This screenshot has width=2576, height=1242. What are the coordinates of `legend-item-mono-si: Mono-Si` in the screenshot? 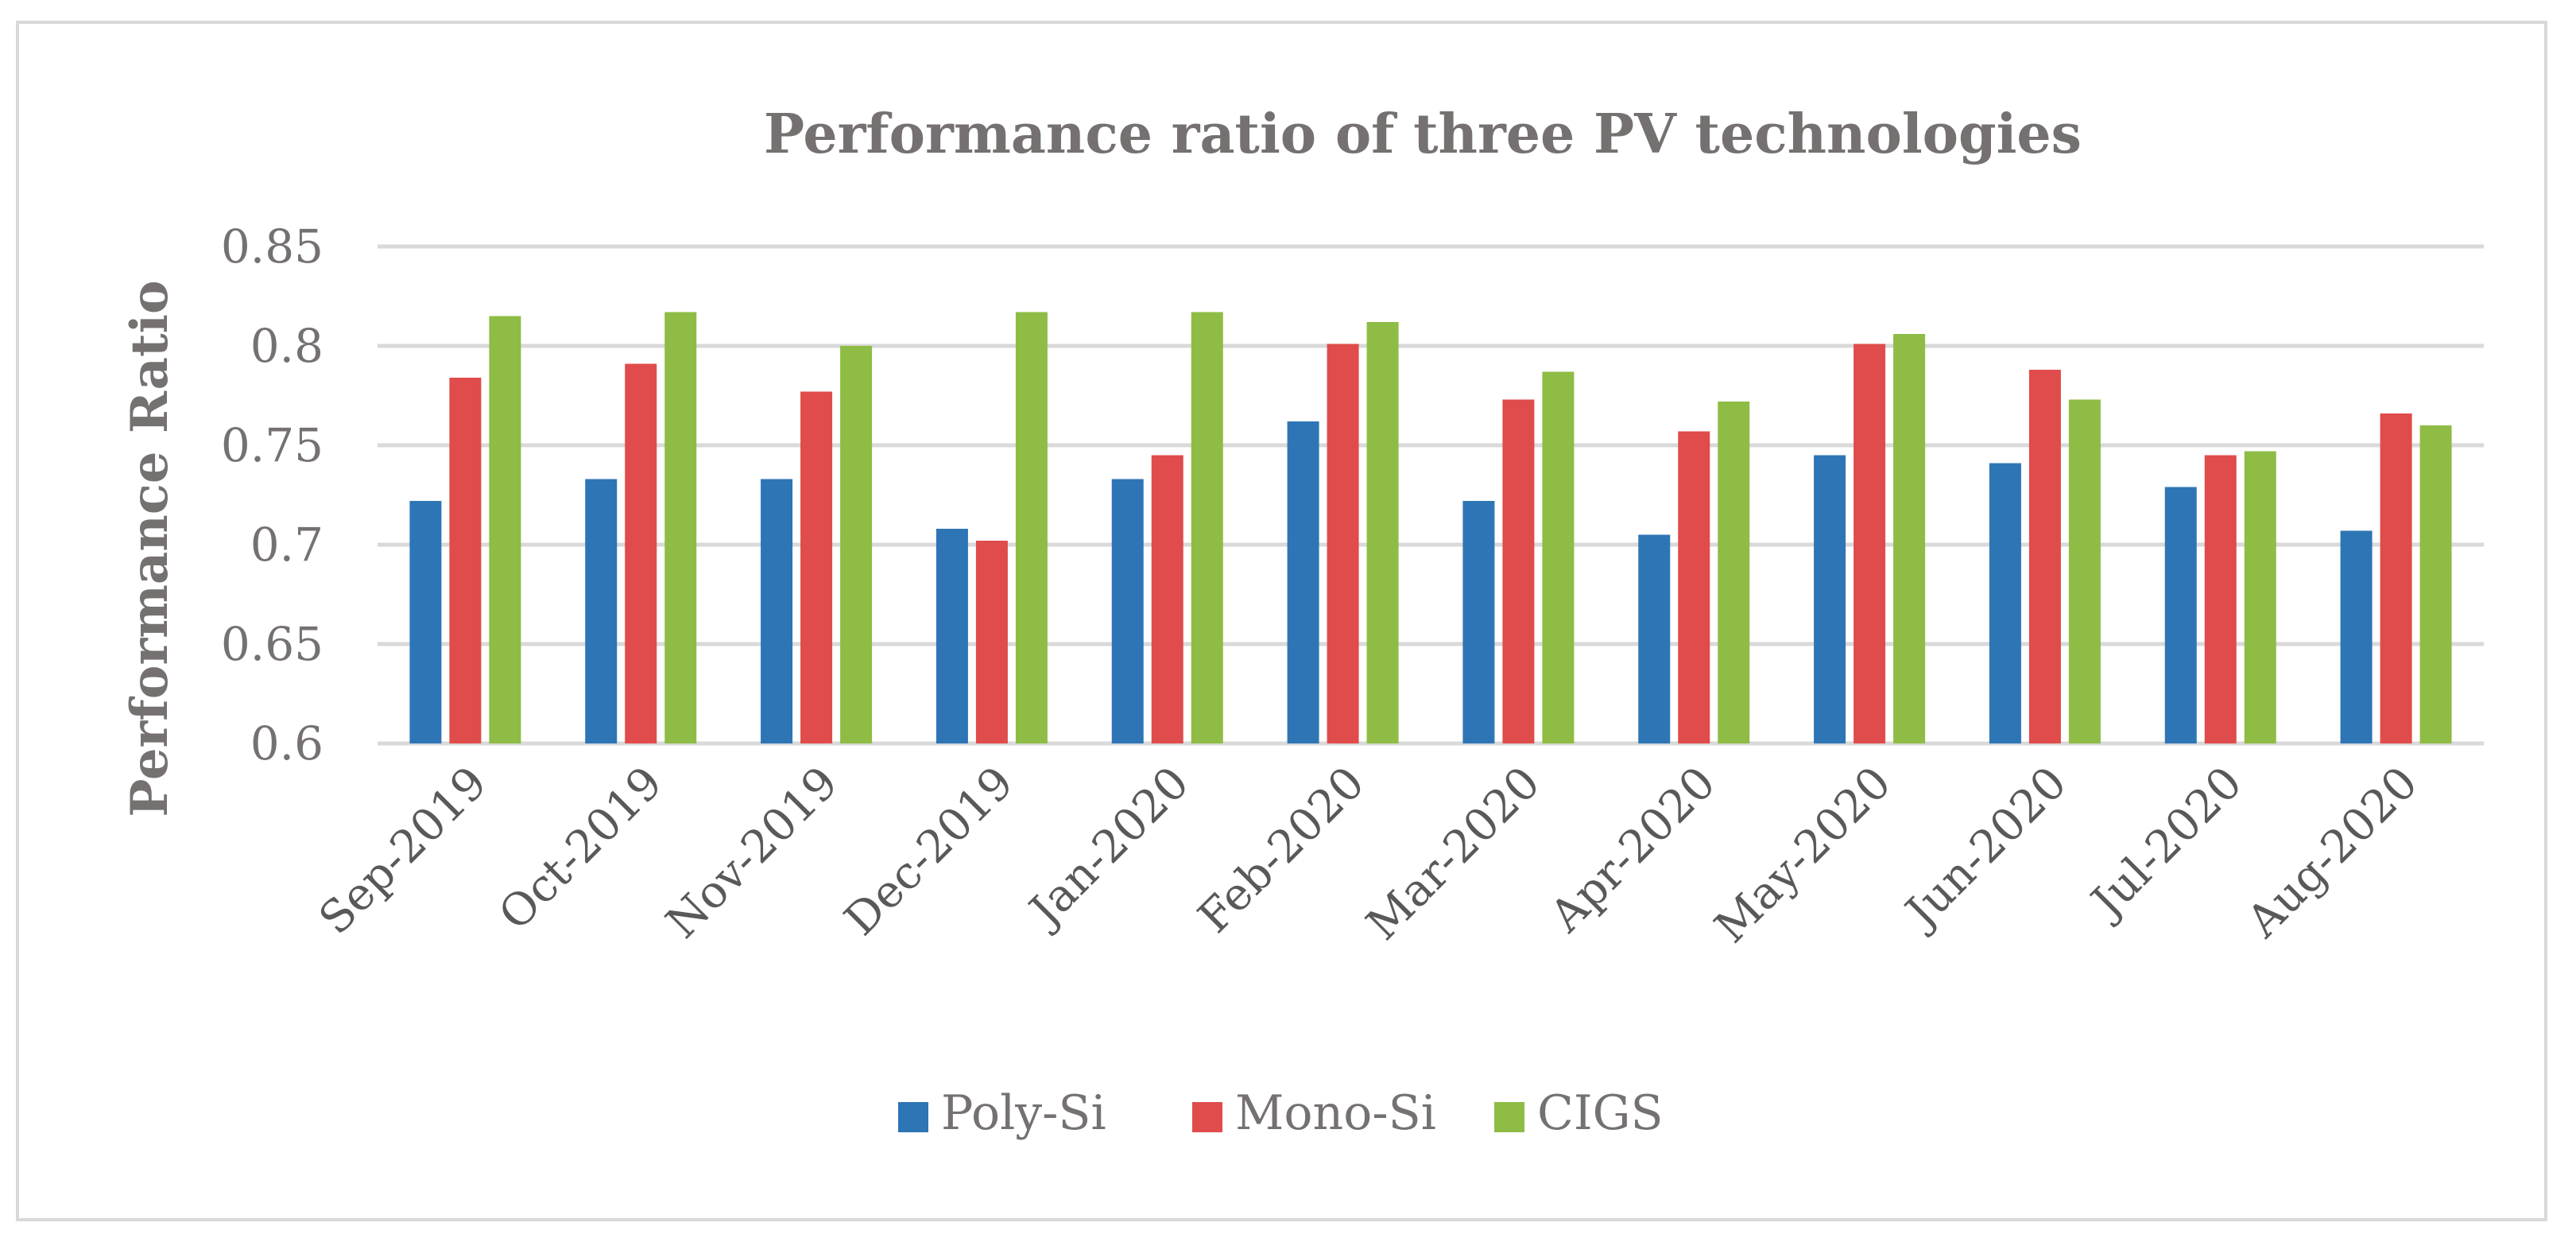 It's located at (1314, 1113).